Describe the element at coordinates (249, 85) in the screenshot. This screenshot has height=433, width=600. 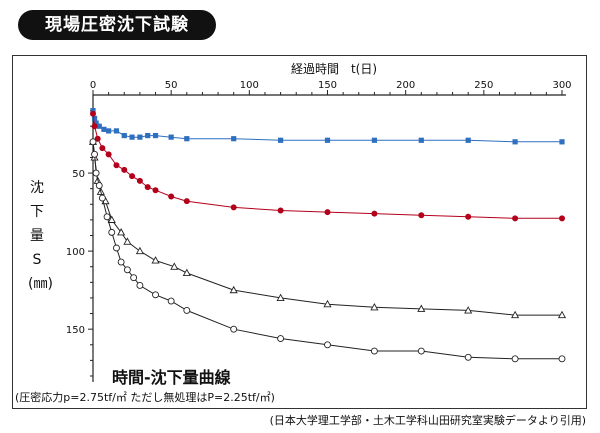
I see `x-tick-label: 100` at that location.